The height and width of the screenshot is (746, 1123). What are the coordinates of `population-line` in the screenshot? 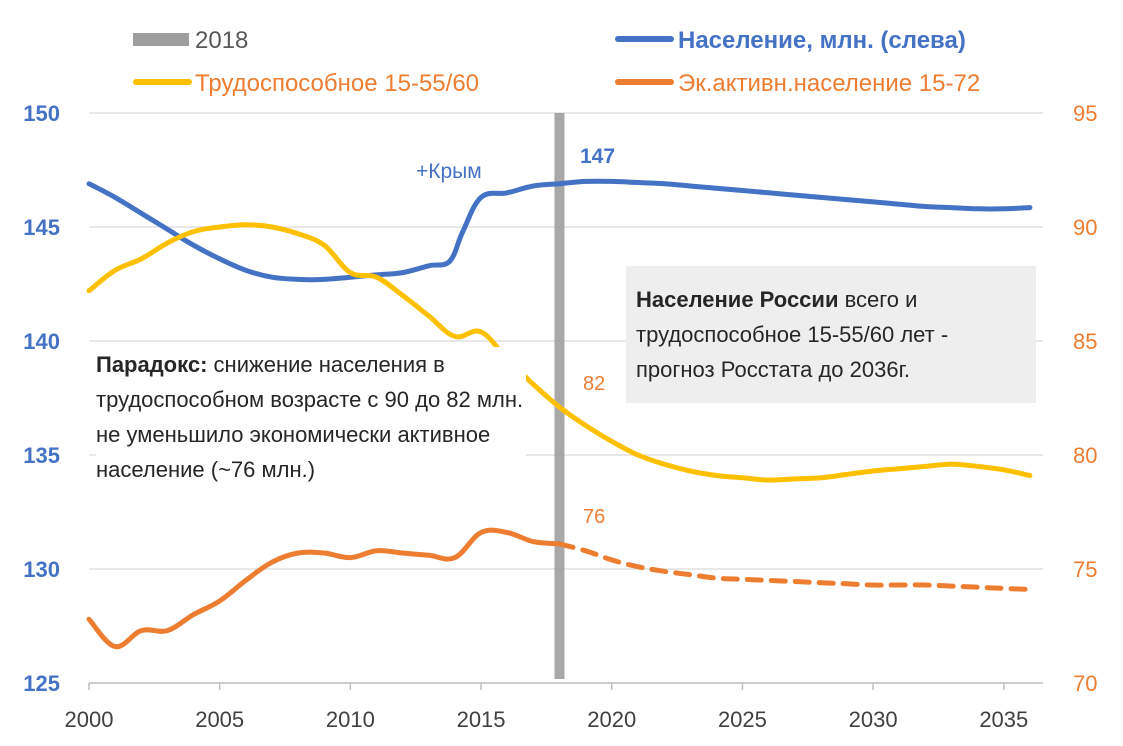 It's located at (559, 230).